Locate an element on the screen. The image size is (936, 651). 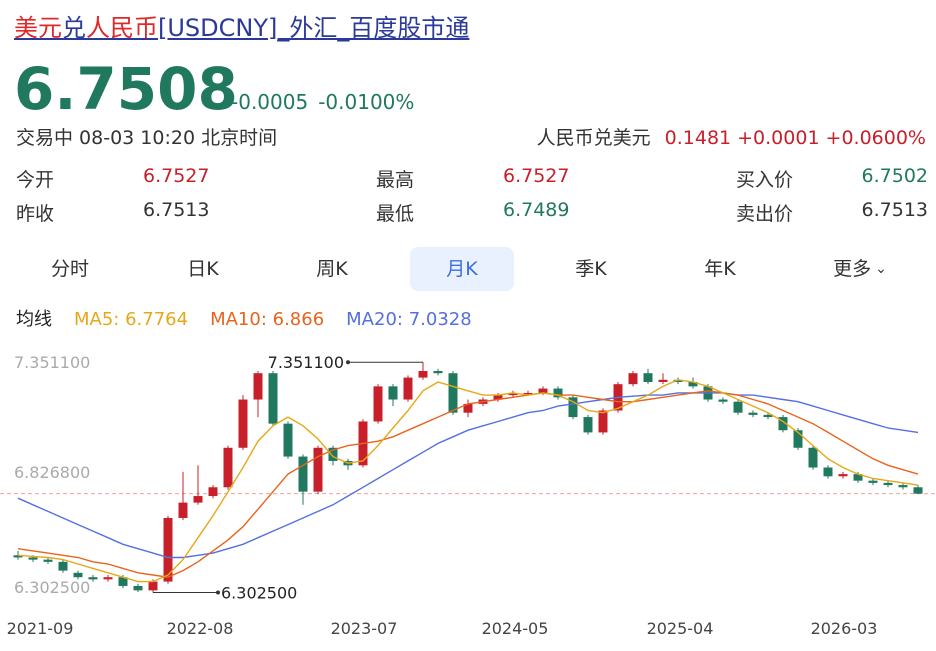
current-price: 6.7508 is located at coordinates (126, 89).